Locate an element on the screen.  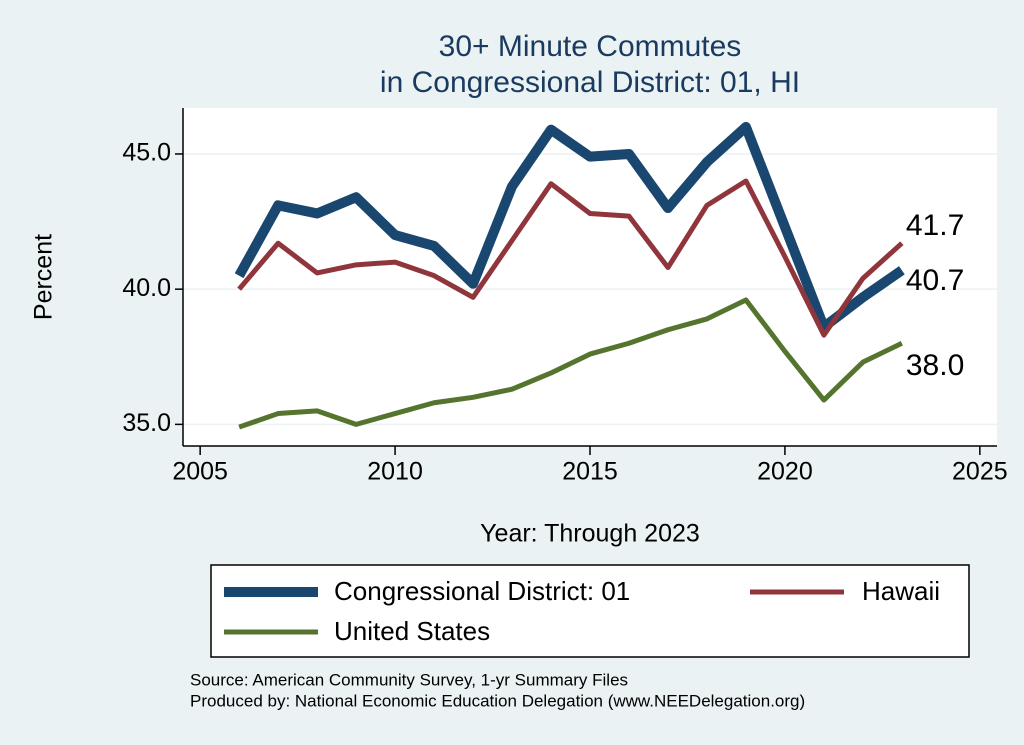
legend is located at coordinates (590, 611).